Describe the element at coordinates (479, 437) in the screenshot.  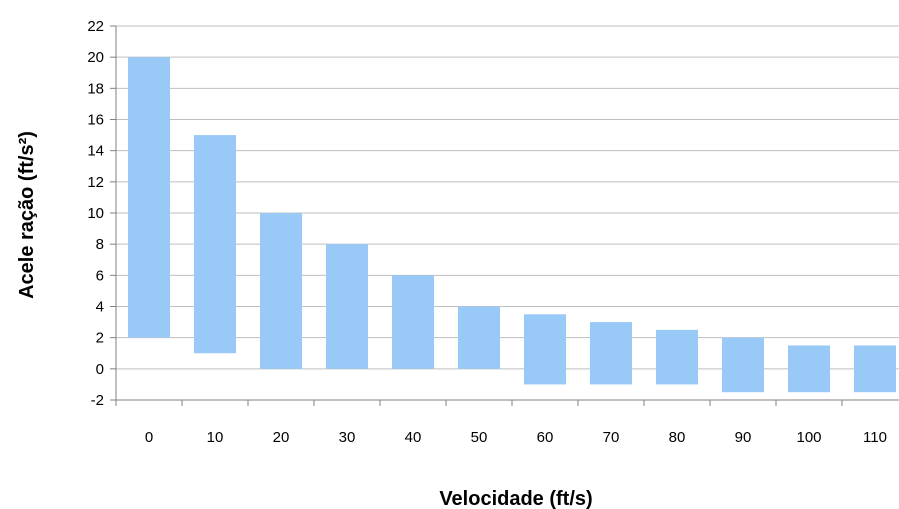
I see `x-tick-label: 50` at that location.